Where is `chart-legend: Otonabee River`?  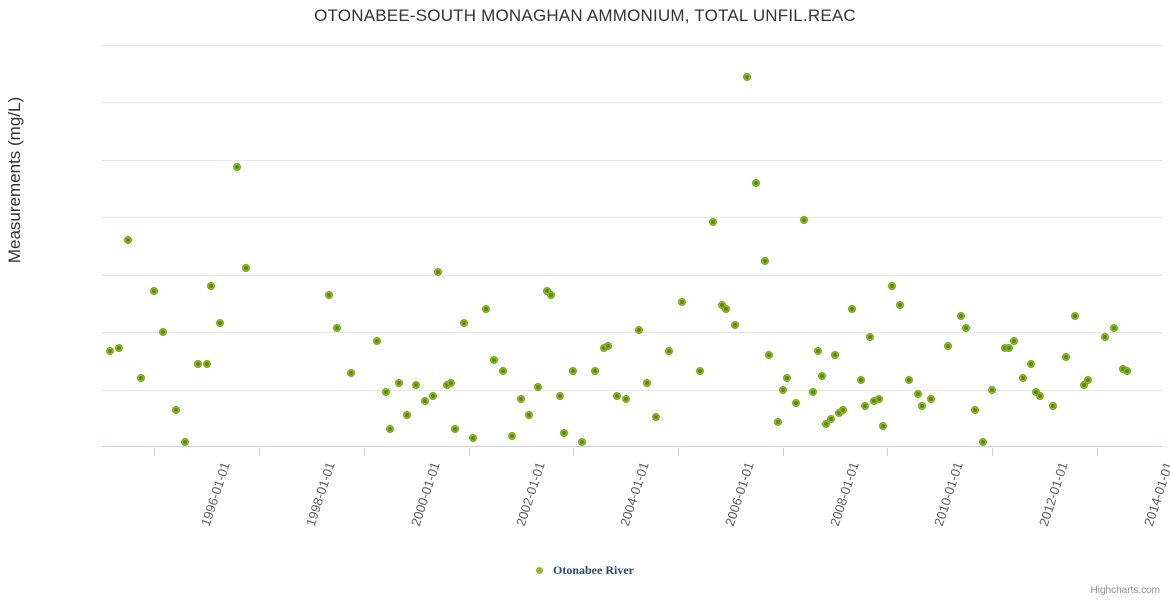 chart-legend: Otonabee River is located at coordinates (585, 570).